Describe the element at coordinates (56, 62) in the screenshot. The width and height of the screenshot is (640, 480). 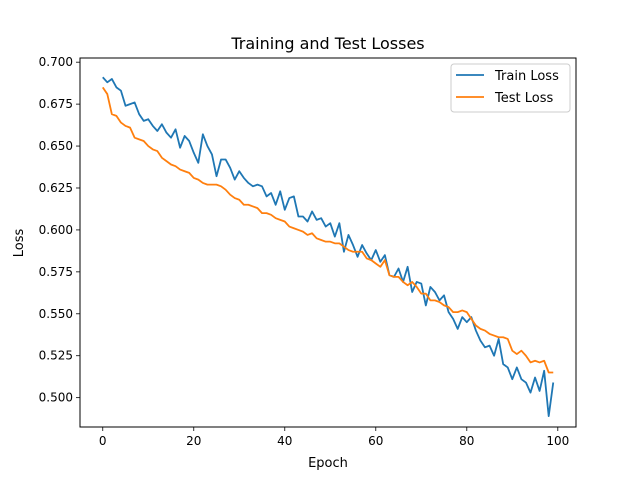
I see `y-tick-label: 0.700` at that location.